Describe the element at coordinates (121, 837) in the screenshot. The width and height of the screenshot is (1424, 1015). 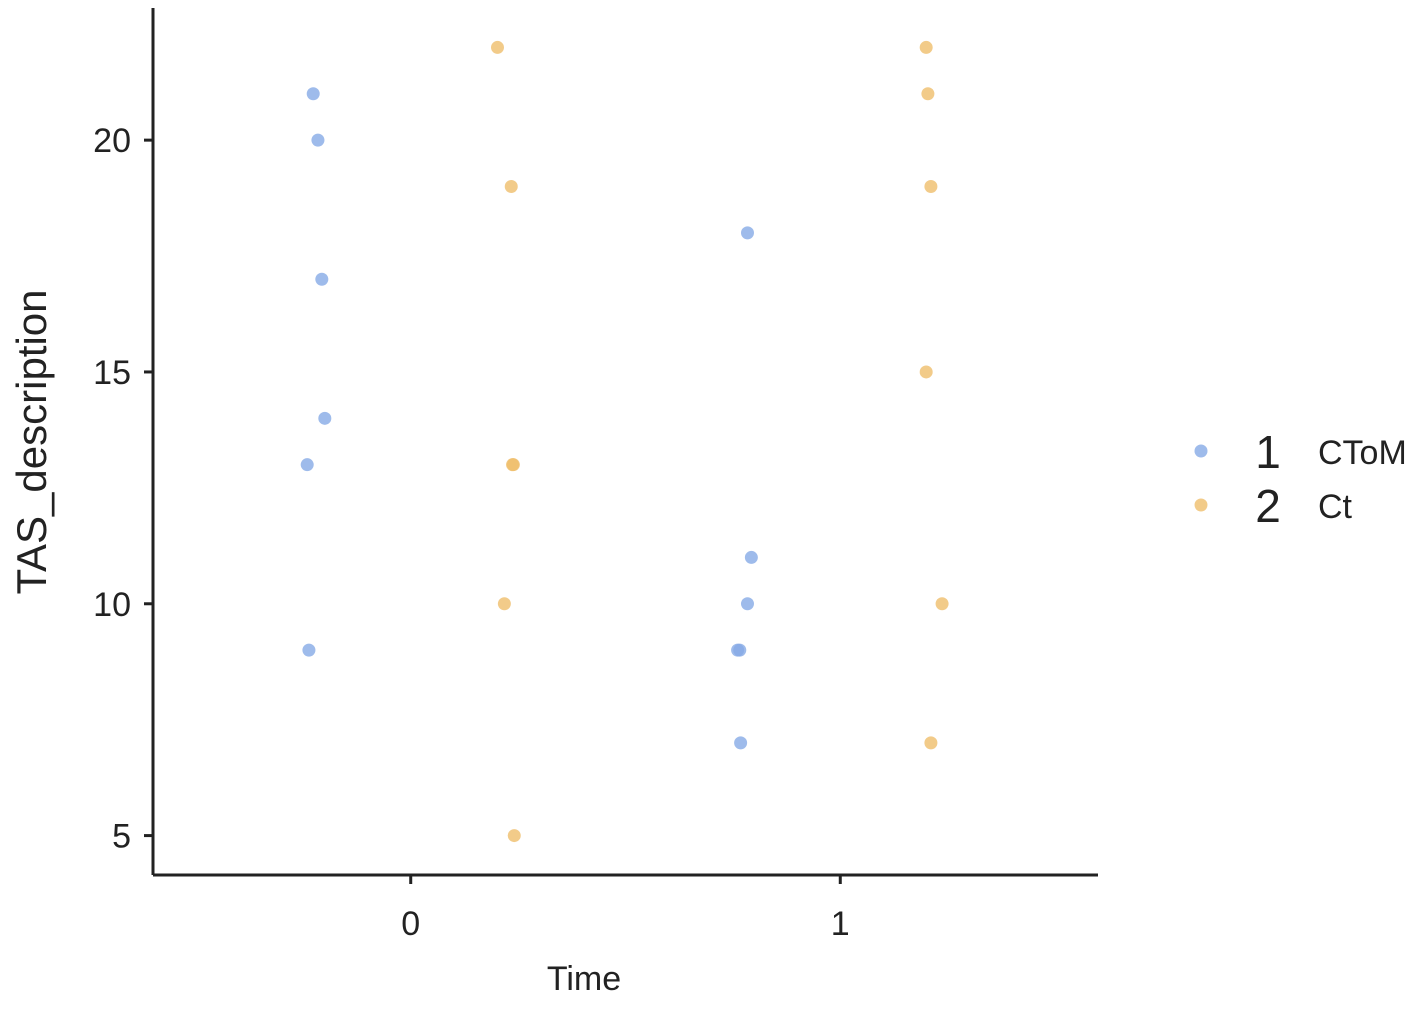
I see `y-tick-label: 5` at that location.